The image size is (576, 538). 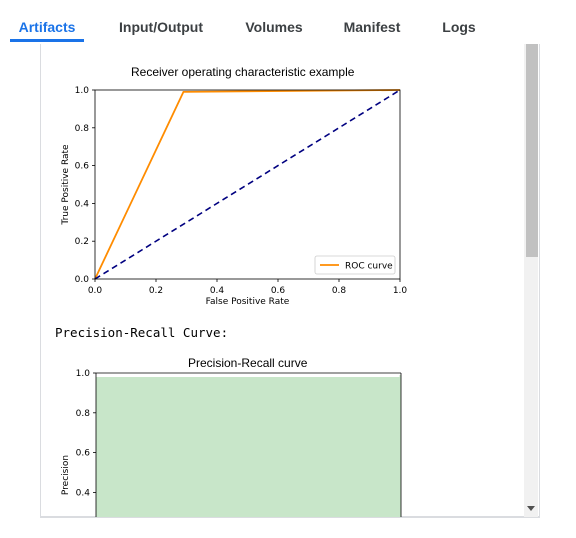 I want to click on tab-label: Input/Output, so click(x=161, y=27).